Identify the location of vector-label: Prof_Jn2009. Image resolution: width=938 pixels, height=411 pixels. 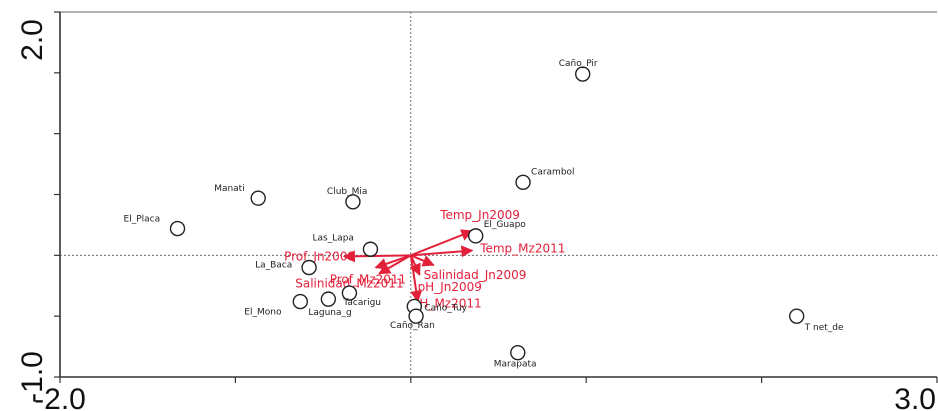
(319, 257).